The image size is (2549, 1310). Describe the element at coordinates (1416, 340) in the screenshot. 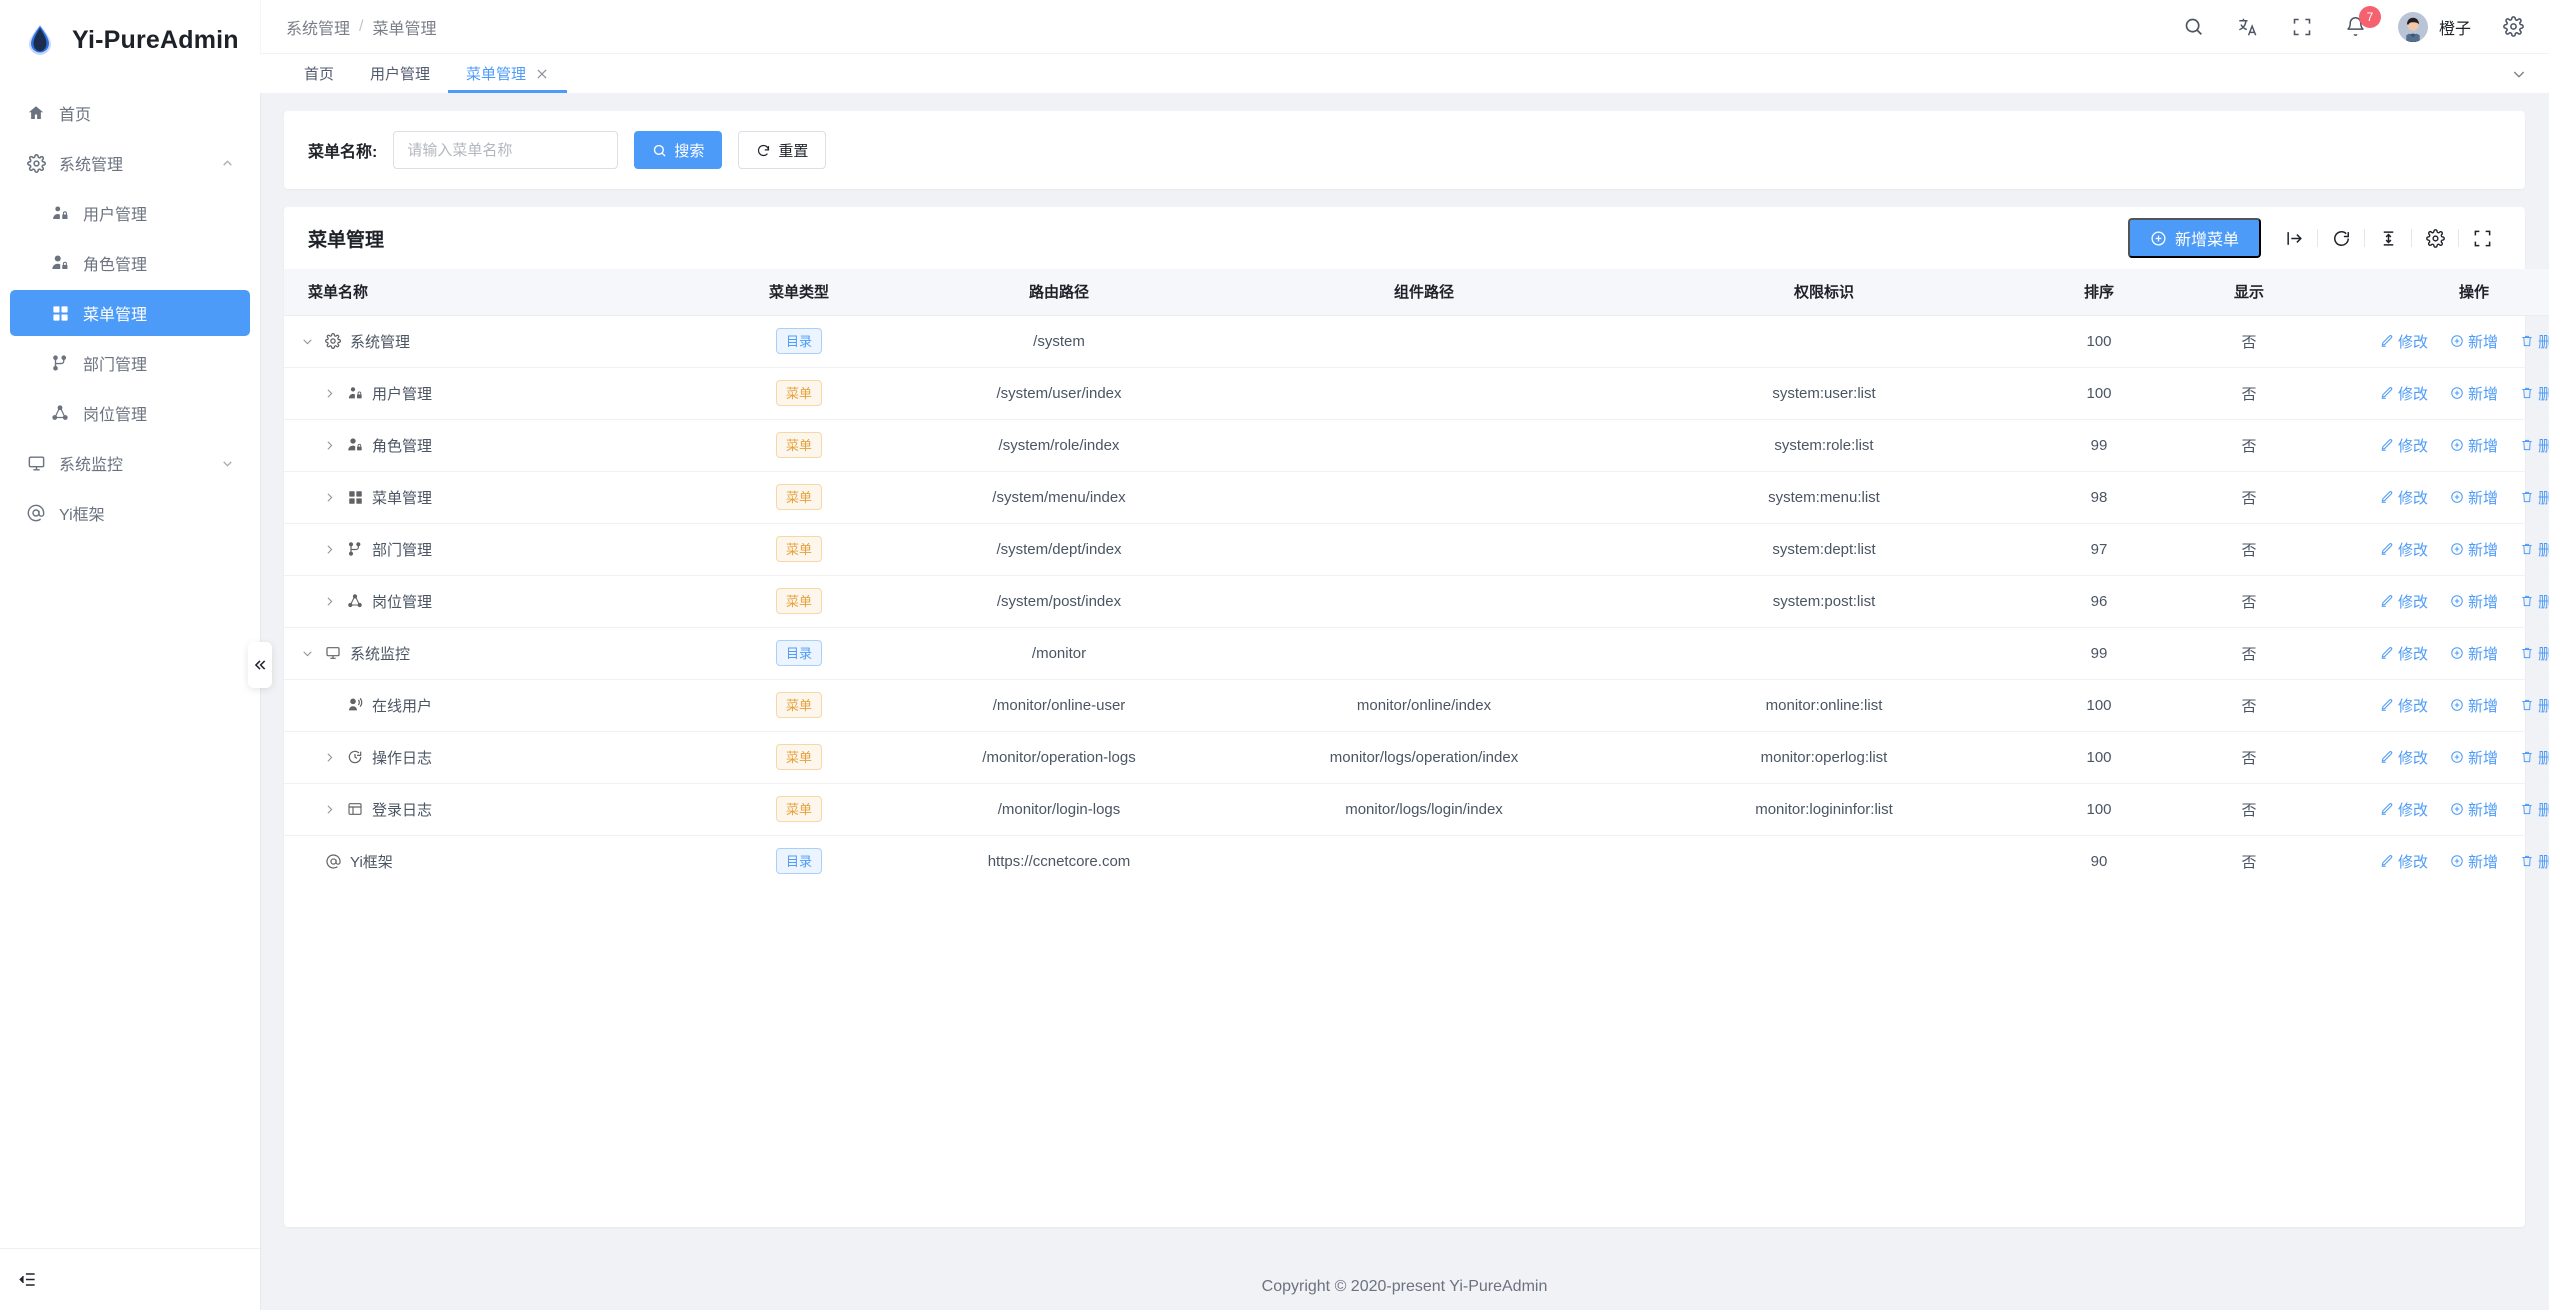

I see `table-row: 系统管理 目录 /system 100 否 修改 新增 删除` at that location.